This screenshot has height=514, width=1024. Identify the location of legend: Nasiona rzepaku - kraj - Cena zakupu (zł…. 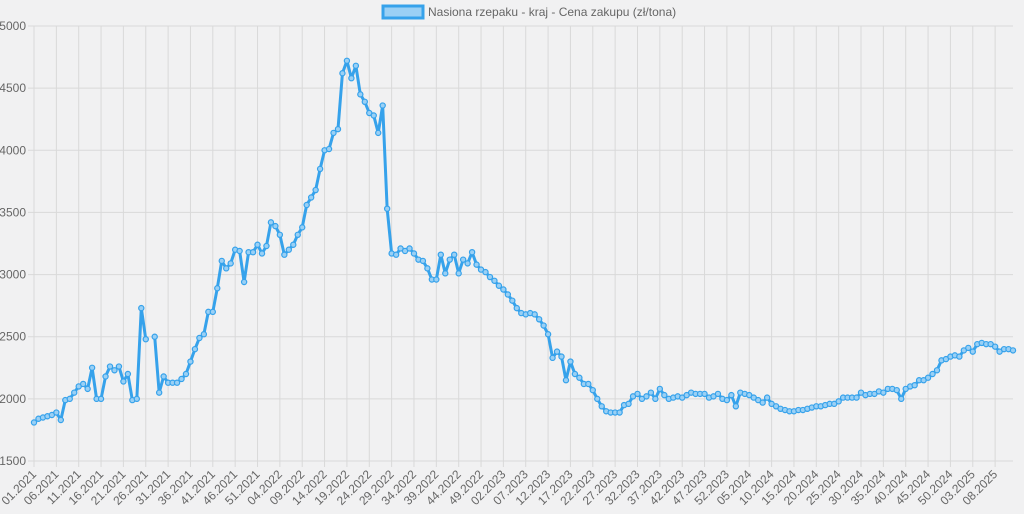
(528, 12).